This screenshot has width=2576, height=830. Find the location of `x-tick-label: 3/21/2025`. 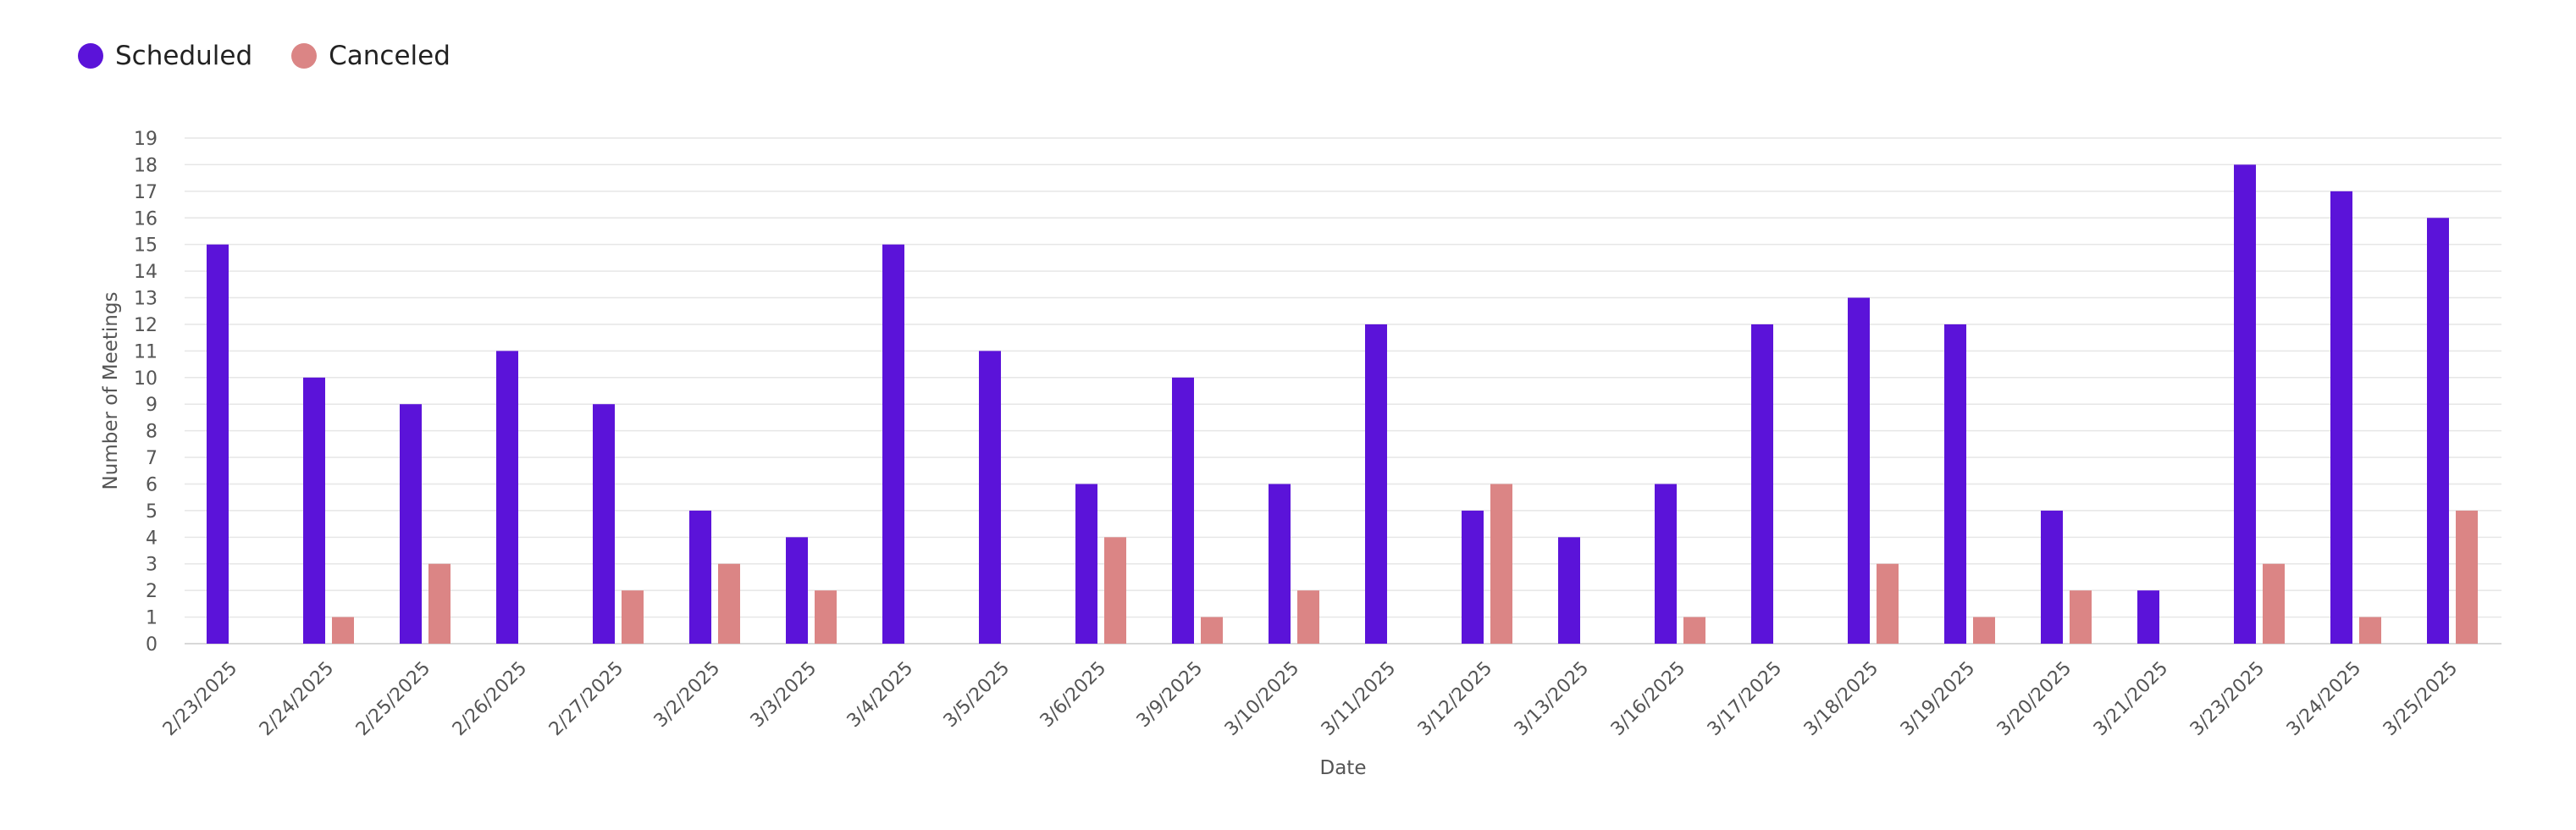

x-tick-label: 3/21/2025 is located at coordinates (2131, 699).